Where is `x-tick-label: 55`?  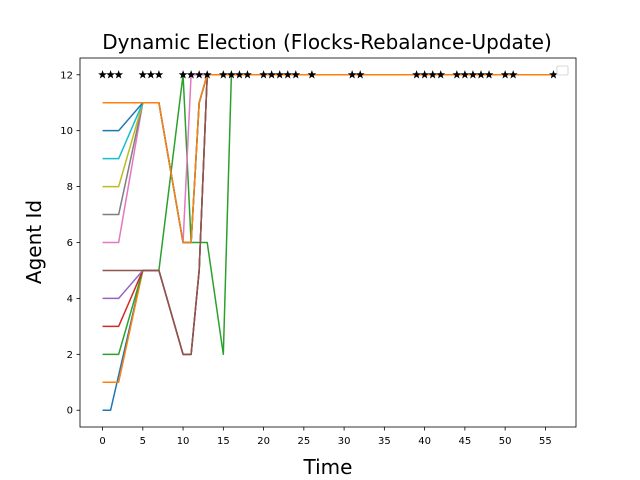 x-tick-label: 55 is located at coordinates (545, 441).